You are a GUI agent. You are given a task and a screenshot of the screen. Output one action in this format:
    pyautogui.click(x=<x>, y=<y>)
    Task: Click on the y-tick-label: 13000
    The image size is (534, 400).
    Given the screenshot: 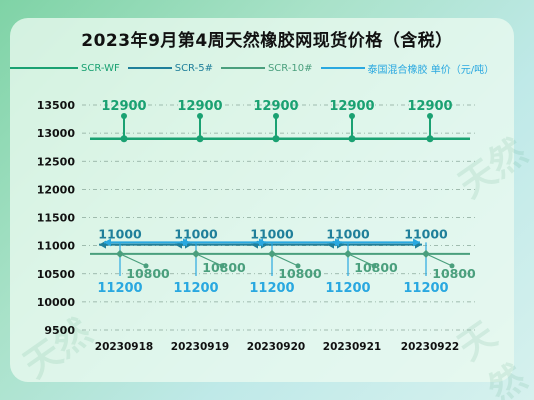 What is the action you would take?
    pyautogui.click(x=56, y=133)
    